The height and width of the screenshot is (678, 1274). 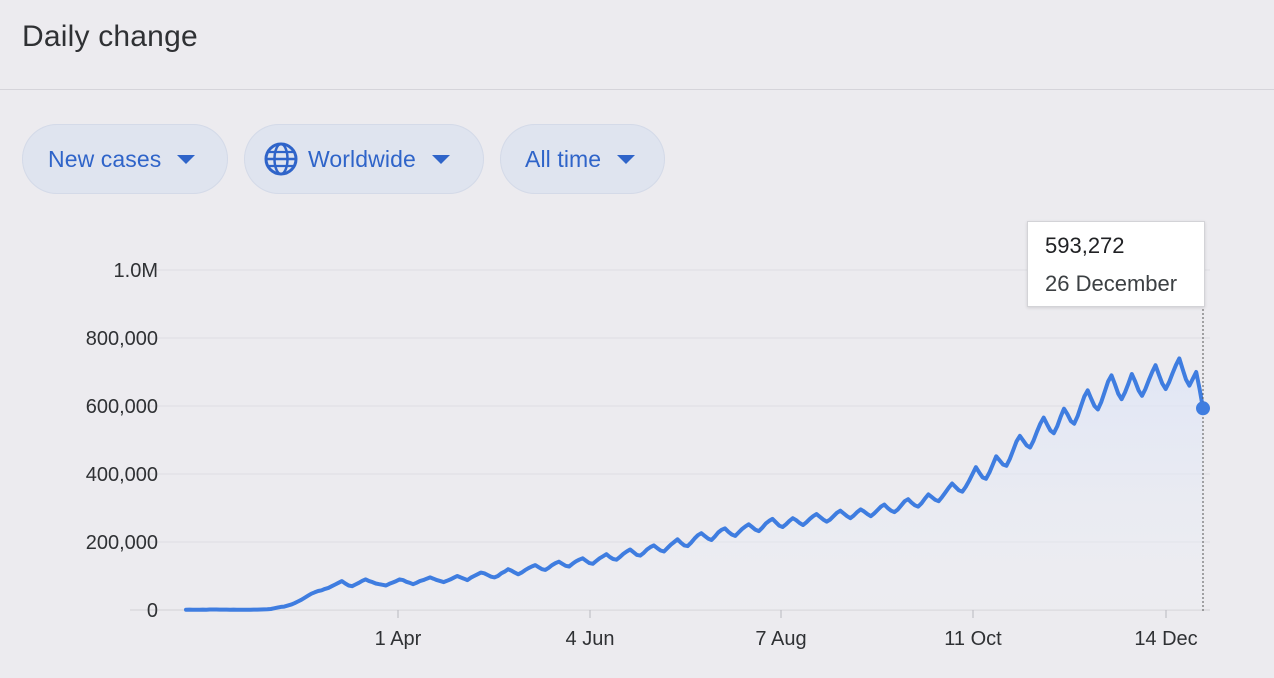 What do you see at coordinates (1165, 639) in the screenshot?
I see `x-tick-label: 14 Dec` at bounding box center [1165, 639].